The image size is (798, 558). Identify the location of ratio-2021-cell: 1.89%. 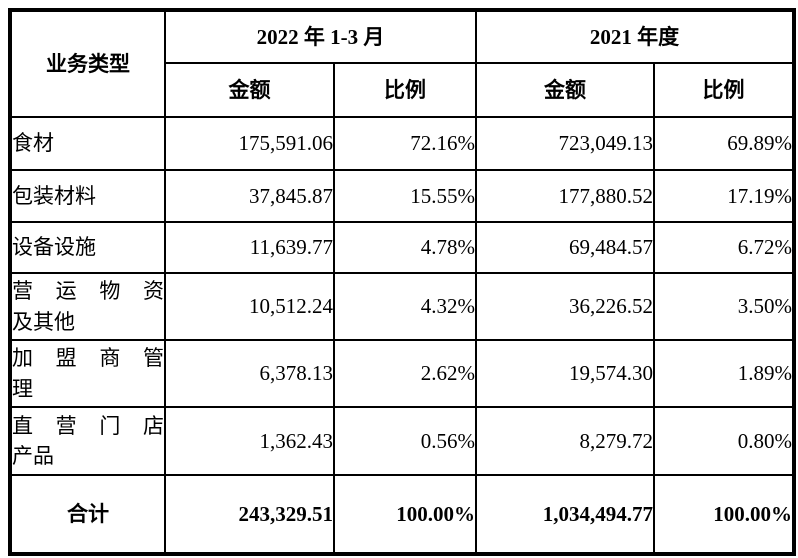
(724, 373).